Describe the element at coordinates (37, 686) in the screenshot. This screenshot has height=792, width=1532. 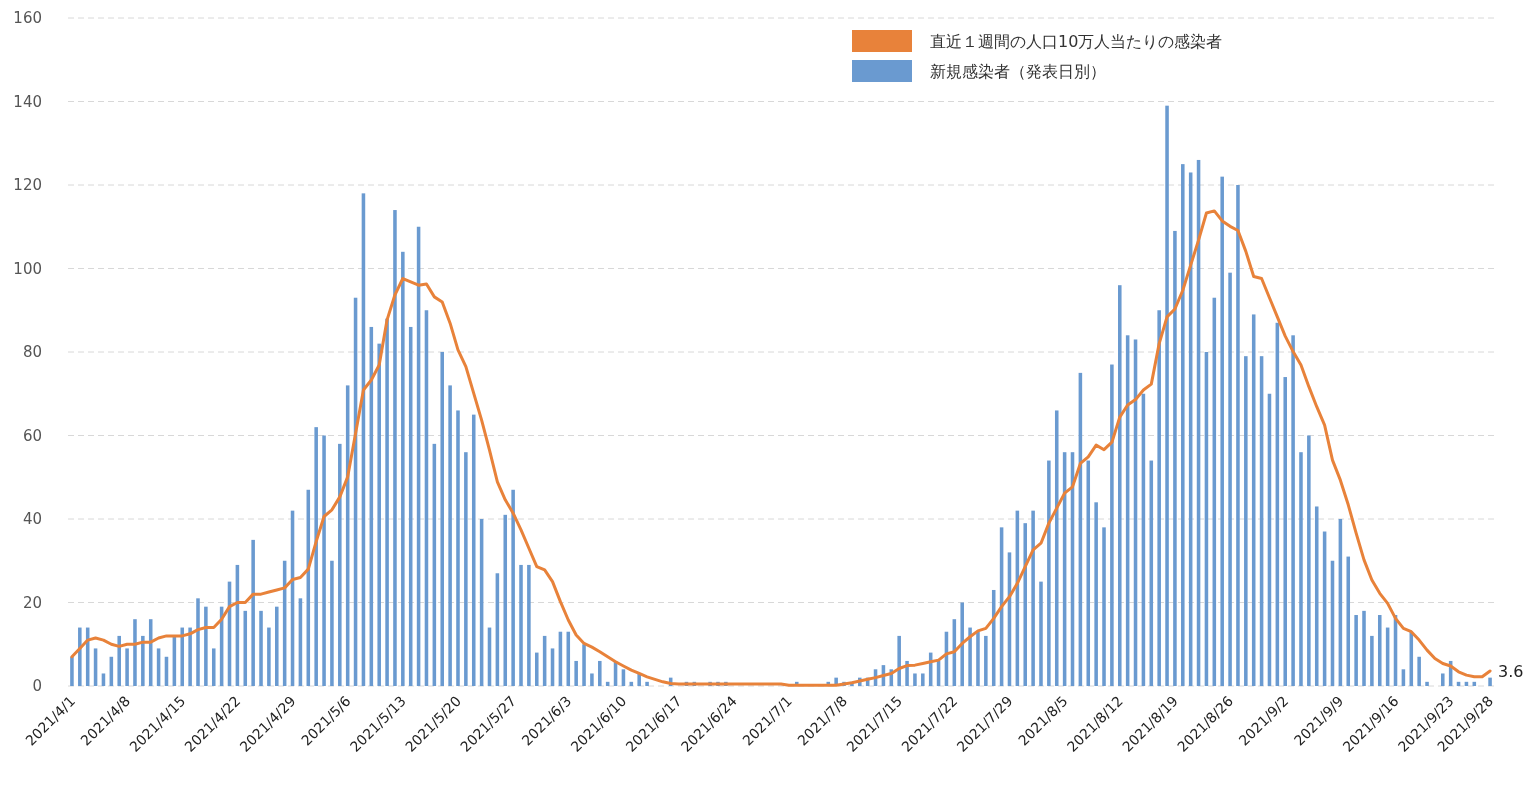
I see `y-tick-label: 0` at that location.